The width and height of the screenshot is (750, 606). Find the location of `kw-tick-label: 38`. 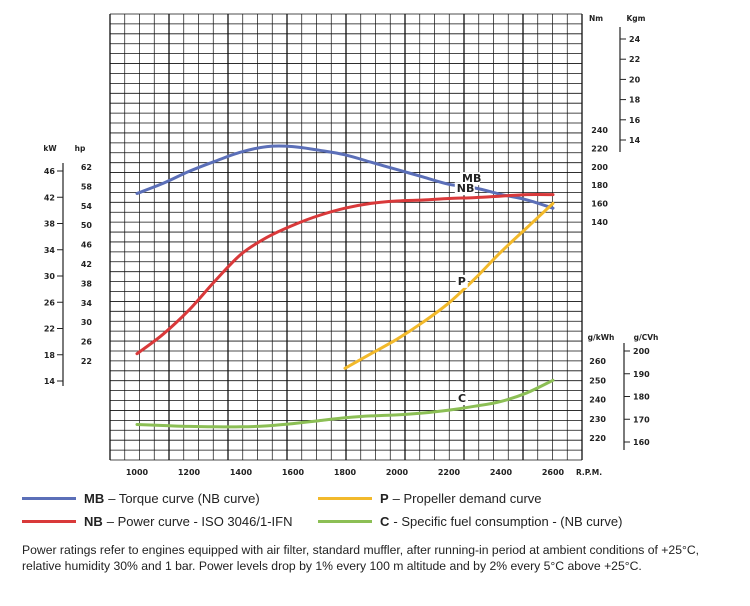

kw-tick-label: 38 is located at coordinates (50, 224).